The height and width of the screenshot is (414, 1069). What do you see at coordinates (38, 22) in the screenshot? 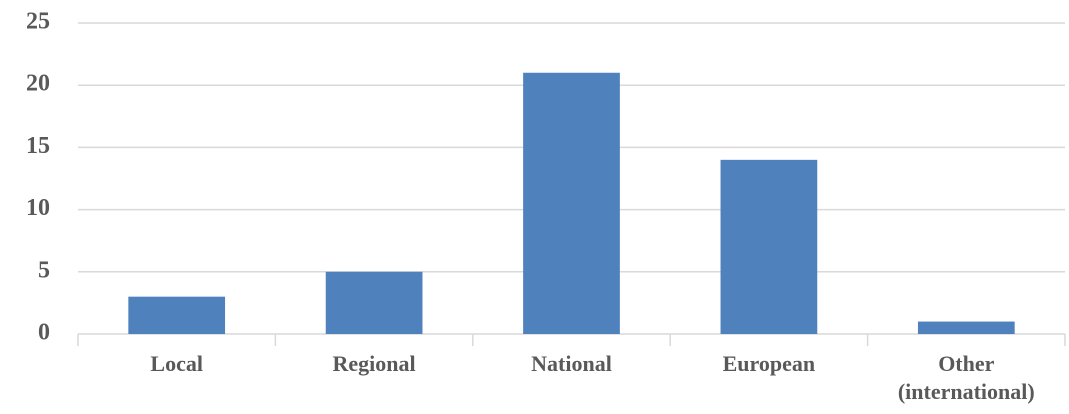
I see `y-tick-label: 25` at bounding box center [38, 22].